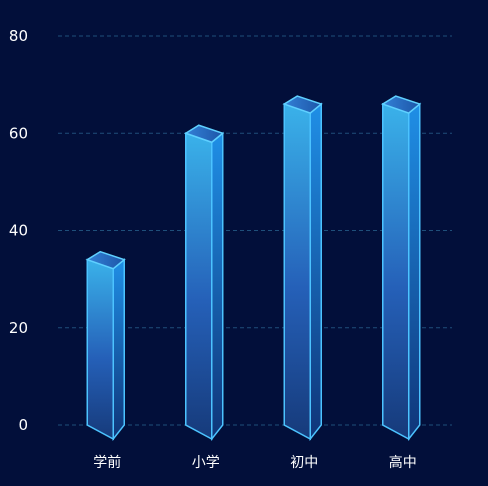  Describe the element at coordinates (403, 462) in the screenshot. I see `x-tick-label: 高中` at that location.